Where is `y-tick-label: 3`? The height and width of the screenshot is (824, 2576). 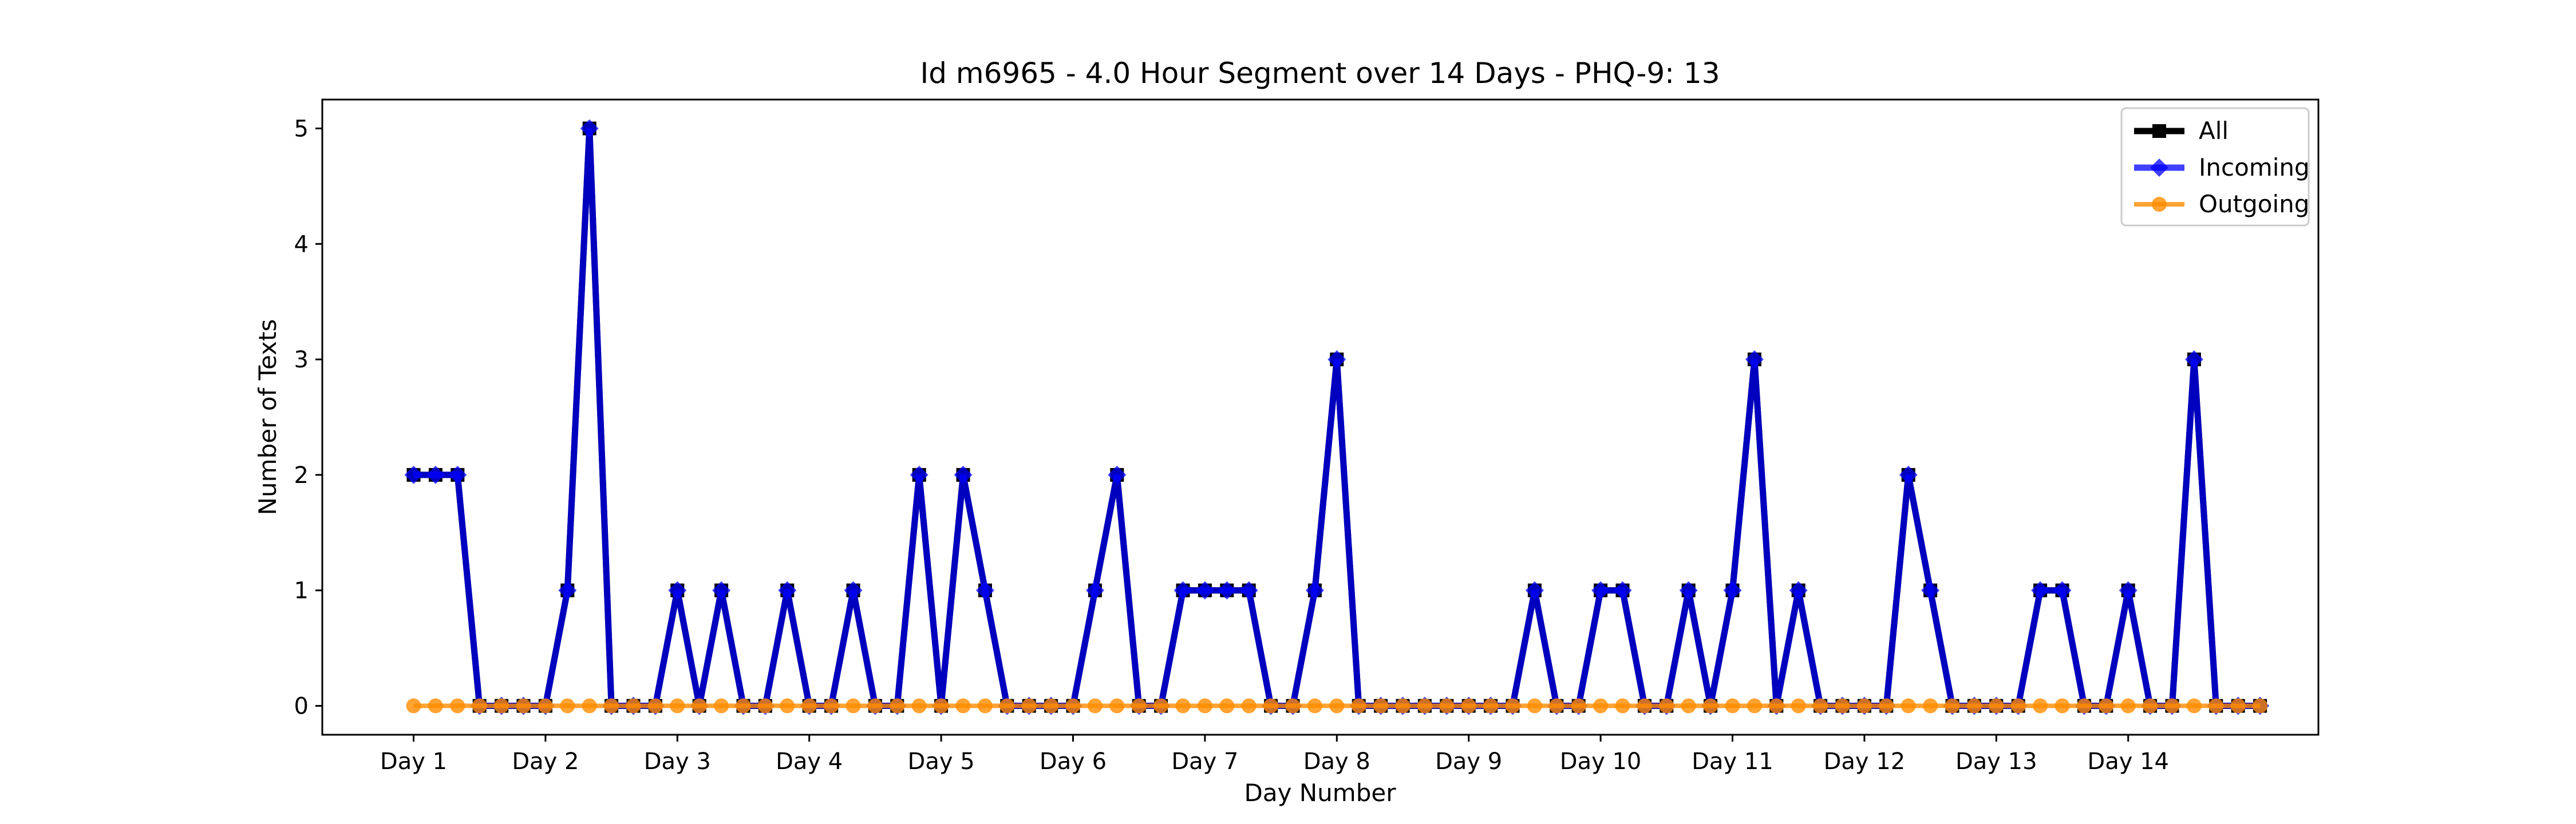 y-tick-label: 3 is located at coordinates (301, 360).